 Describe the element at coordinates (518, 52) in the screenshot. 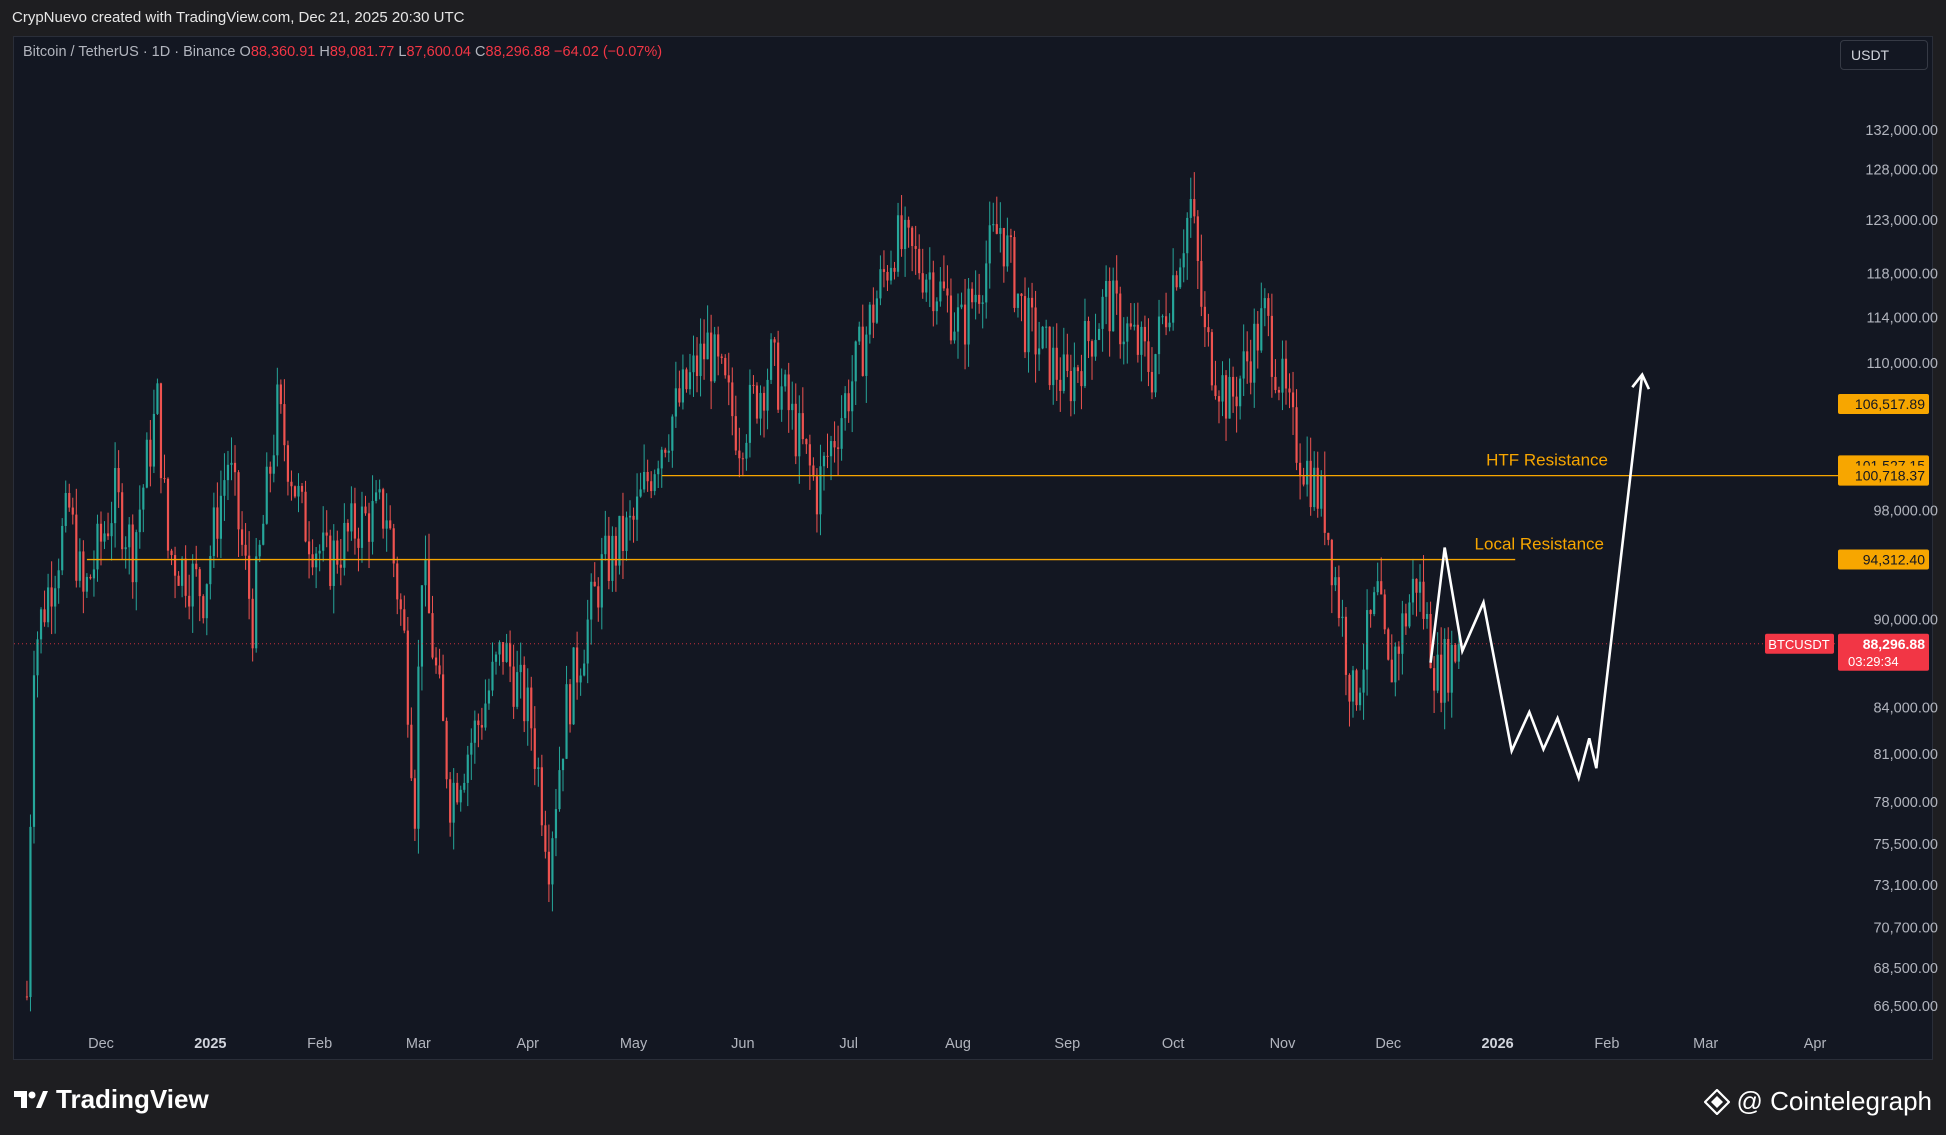

I see `close-value: 88,296.88` at that location.